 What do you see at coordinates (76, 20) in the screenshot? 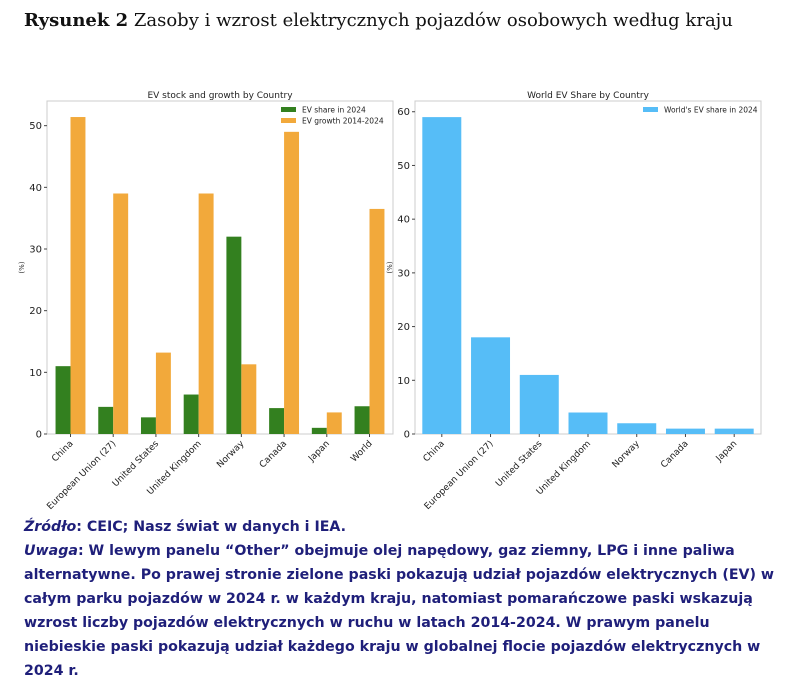
I see `figure-label: Rysunek 2` at bounding box center [76, 20].